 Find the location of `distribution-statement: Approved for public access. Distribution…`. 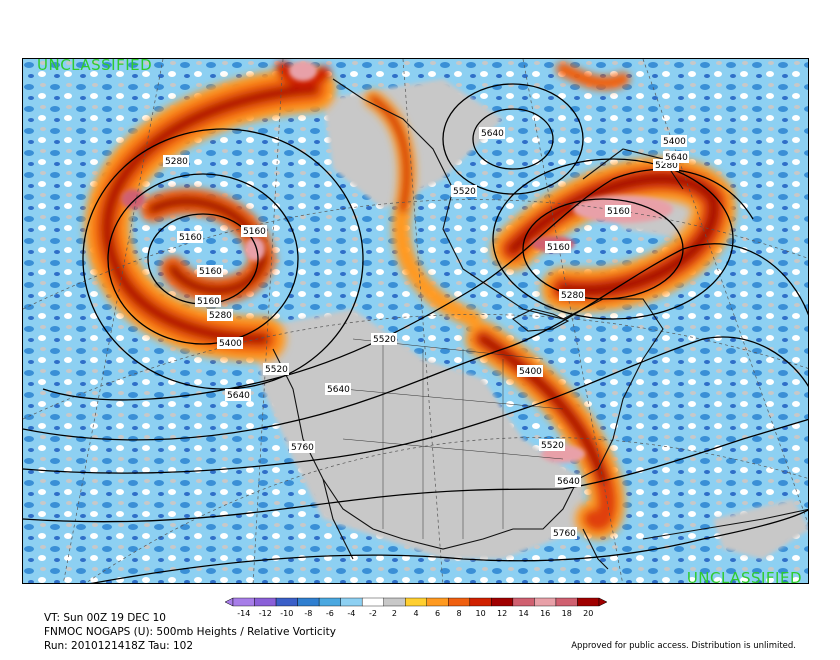

distribution-statement: Approved for public access. Distribution… is located at coordinates (683, 646).